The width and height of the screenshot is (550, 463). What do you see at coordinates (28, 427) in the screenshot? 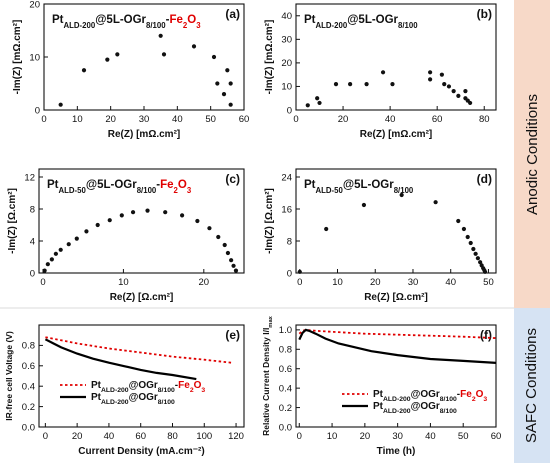
I see `y-tick-label: 0.0` at bounding box center [28, 427].